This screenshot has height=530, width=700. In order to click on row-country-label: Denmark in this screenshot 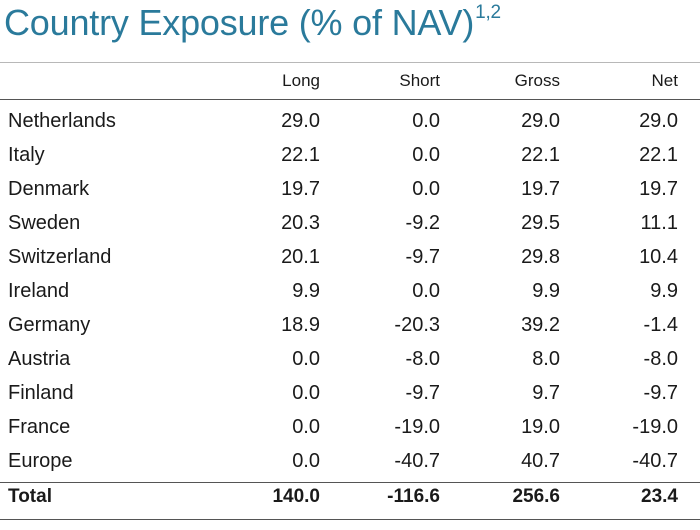, I will do `click(49, 189)`.